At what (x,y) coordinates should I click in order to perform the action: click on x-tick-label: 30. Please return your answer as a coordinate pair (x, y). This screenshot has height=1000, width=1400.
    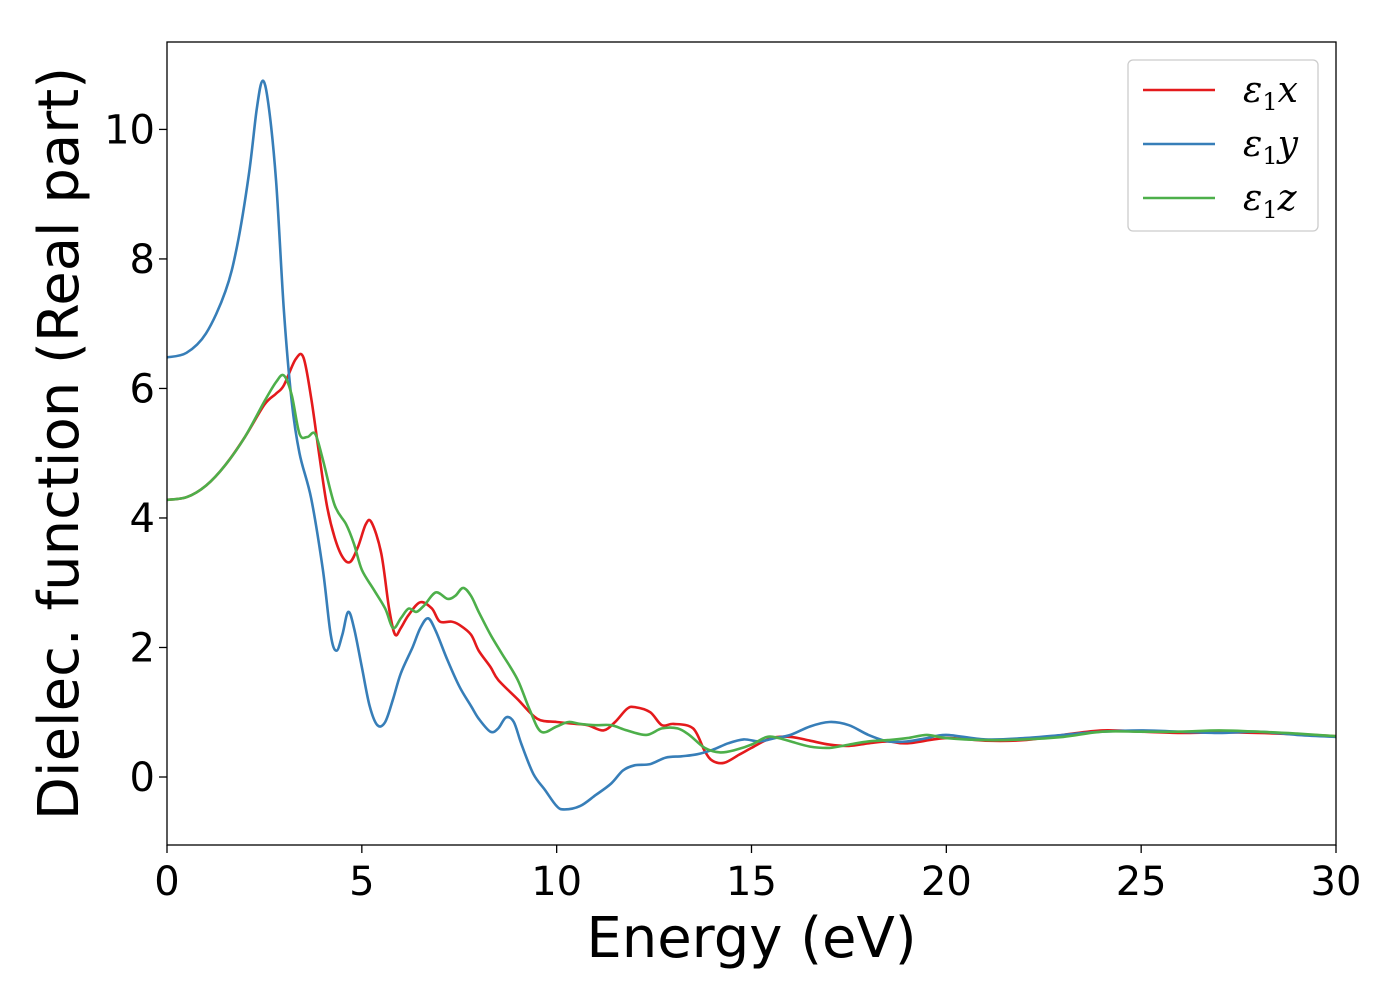
    Looking at the image, I should click on (1336, 882).